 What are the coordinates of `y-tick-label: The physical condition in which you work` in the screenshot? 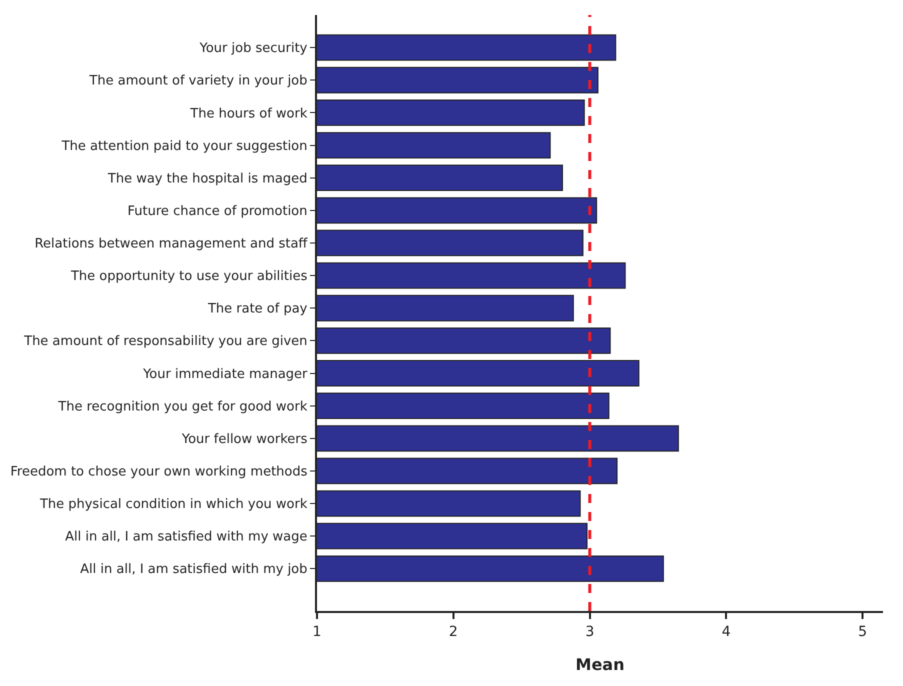 It's located at (173, 504).